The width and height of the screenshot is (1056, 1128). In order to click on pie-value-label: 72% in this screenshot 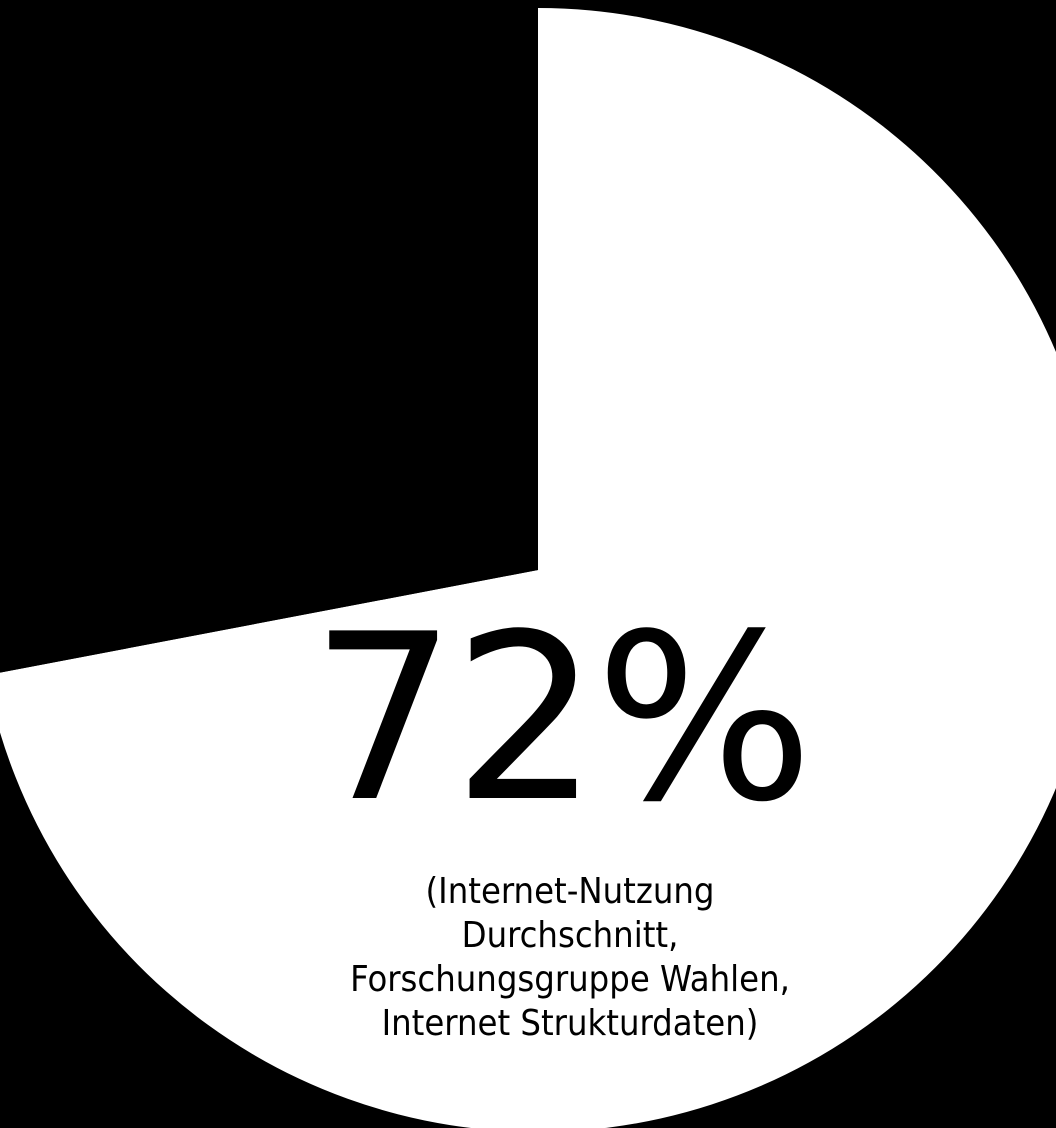, I will do `click(561, 719)`.